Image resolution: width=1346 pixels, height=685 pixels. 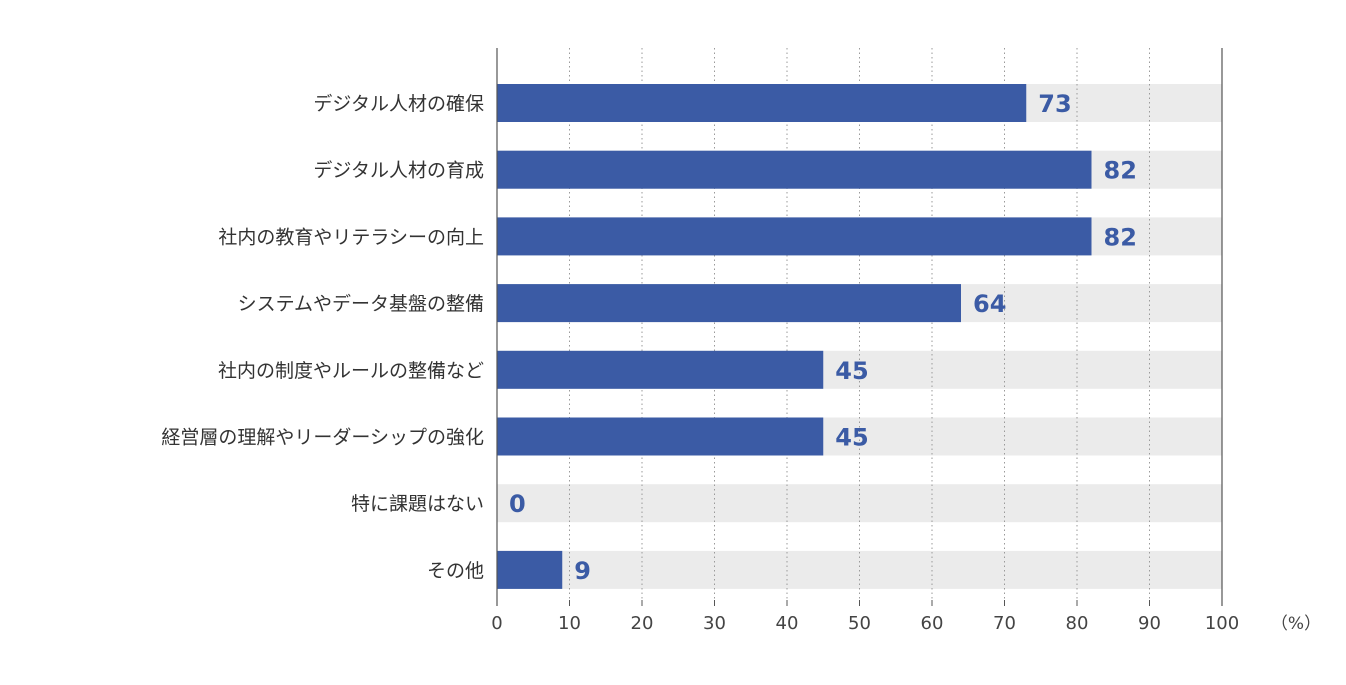 I want to click on x-axis-unit-label: （%）, so click(x=1296, y=624).